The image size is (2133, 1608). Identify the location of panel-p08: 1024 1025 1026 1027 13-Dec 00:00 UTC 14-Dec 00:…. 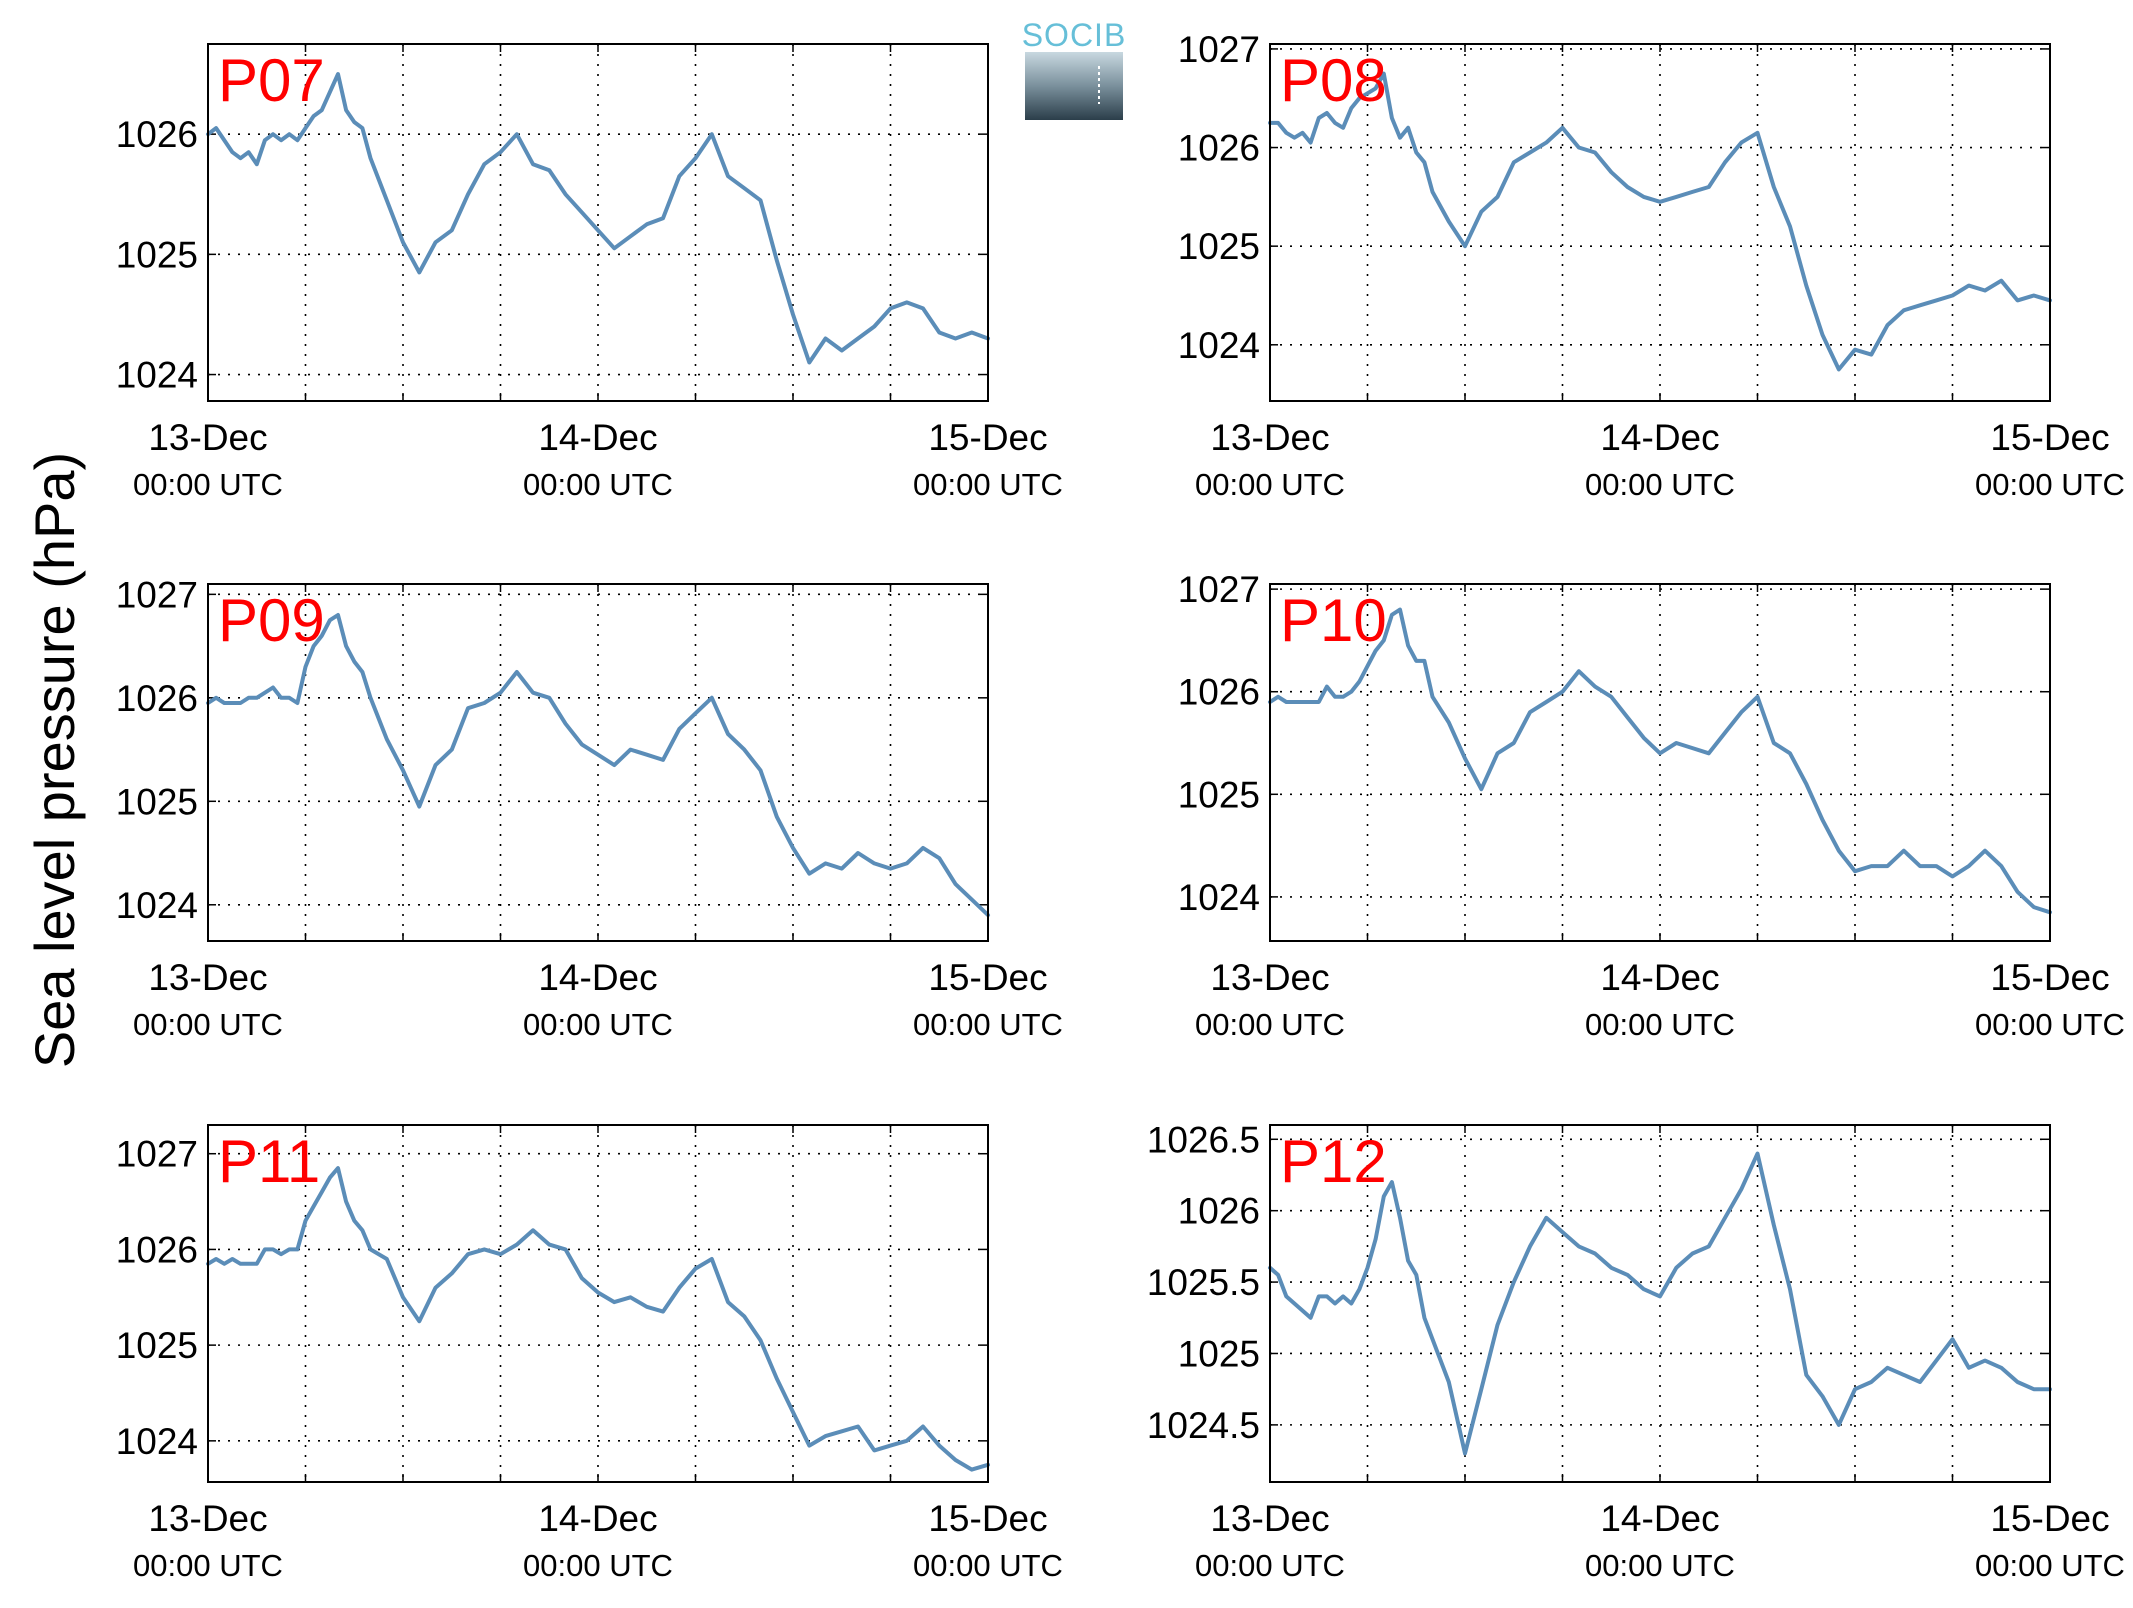
(1651, 265).